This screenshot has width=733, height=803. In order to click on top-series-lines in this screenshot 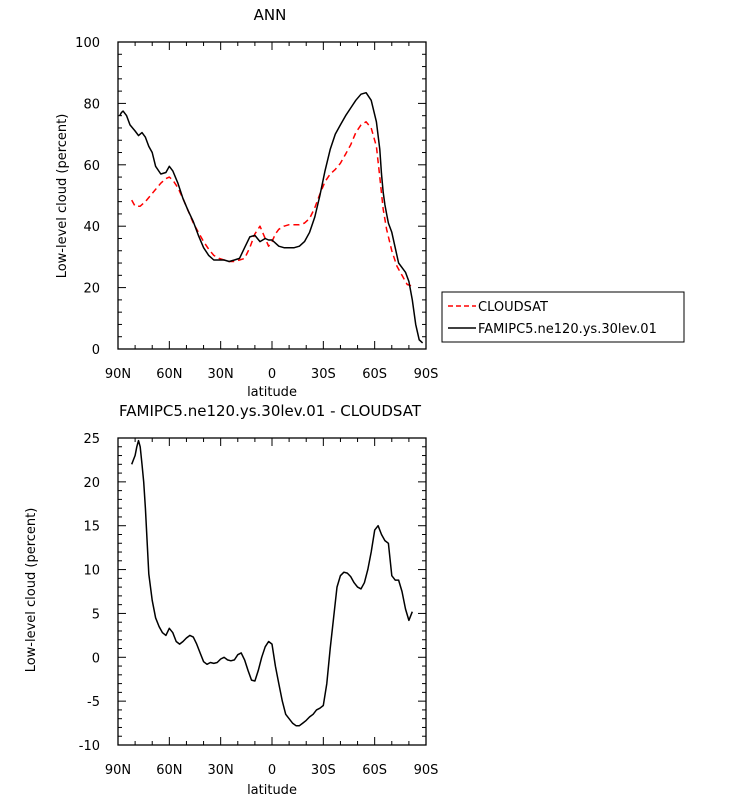, I will do `click(271, 217)`.